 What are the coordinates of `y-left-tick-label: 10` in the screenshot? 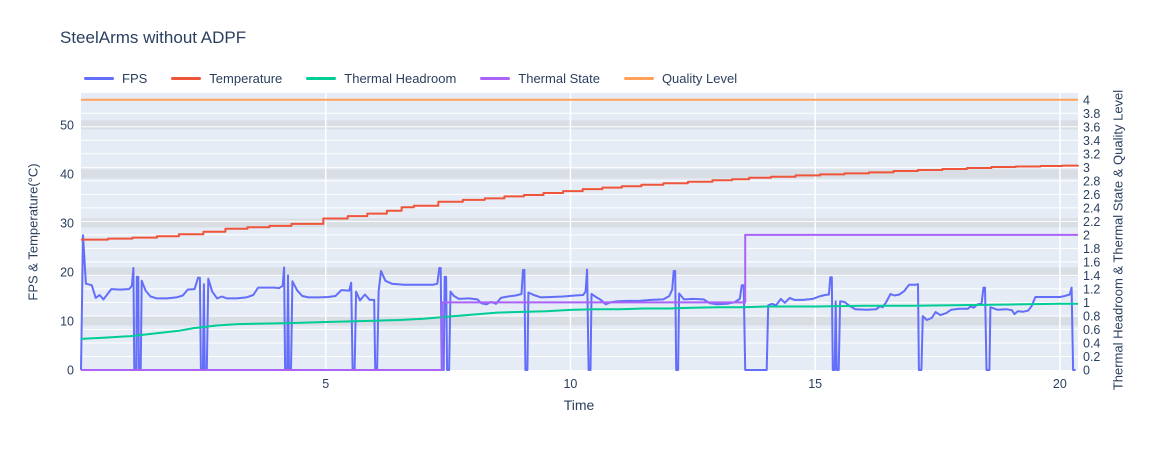 It's located at (67, 321).